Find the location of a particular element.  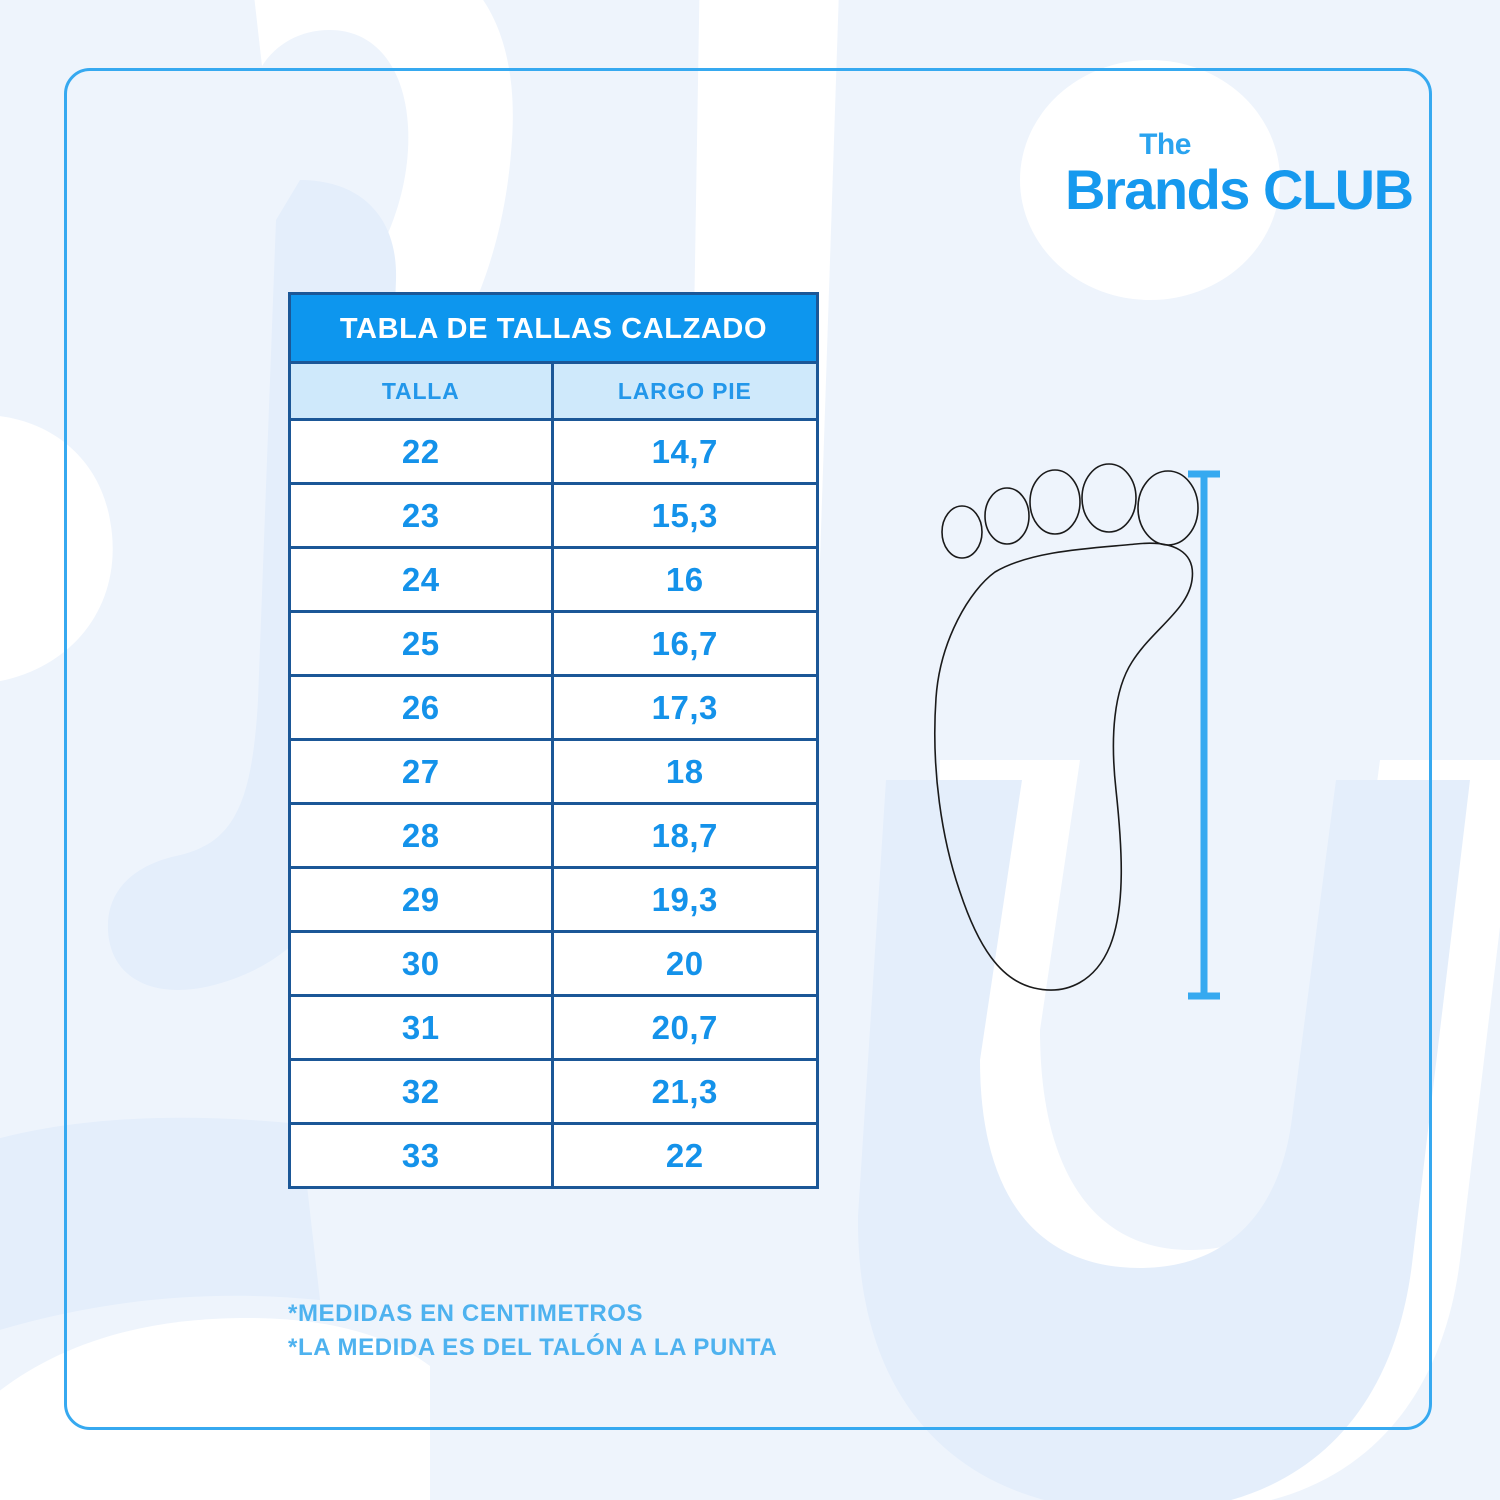

table-row: 31 20,7 is located at coordinates (553, 1029).